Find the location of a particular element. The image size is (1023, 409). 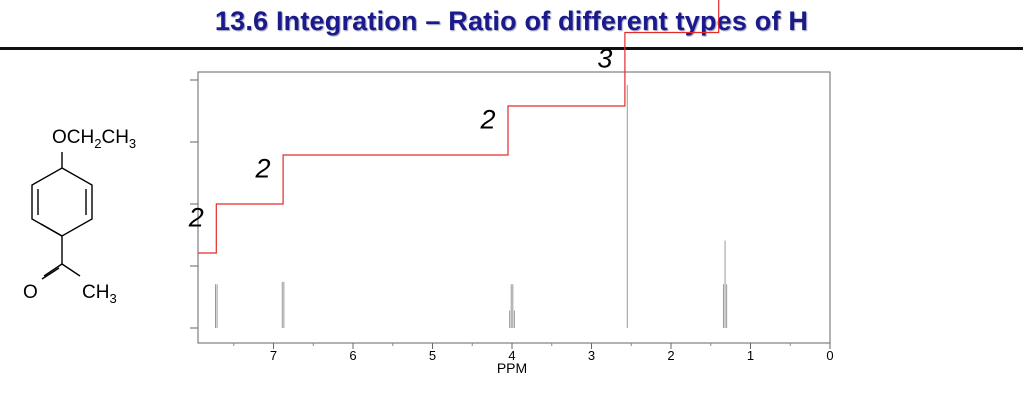

x-tick-label: 5 is located at coordinates (432, 355).